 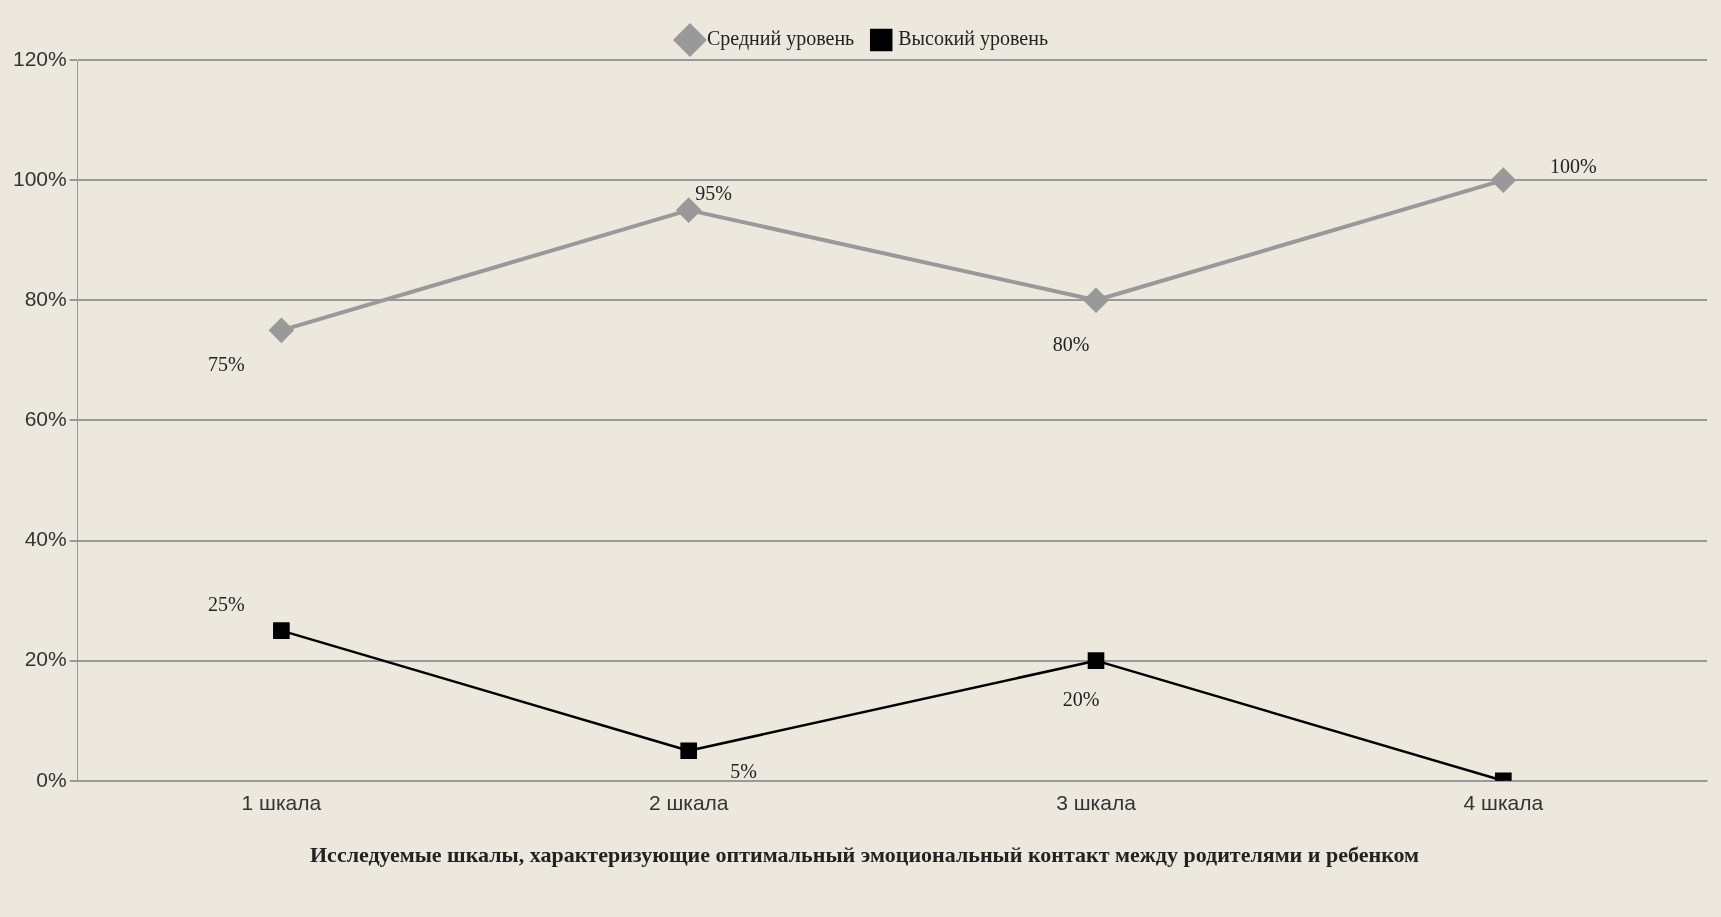 I want to click on y-tick-label: 80%, so click(x=45, y=299).